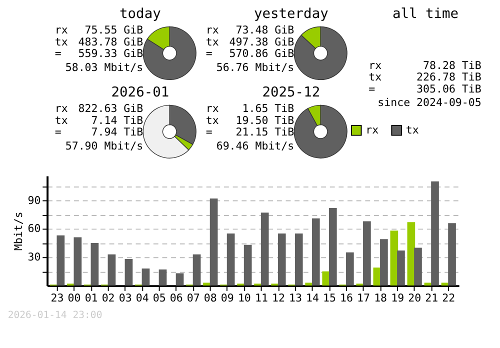 The width and height of the screenshot is (500, 348). I want to click on x-tick-label: 21, so click(431, 298).